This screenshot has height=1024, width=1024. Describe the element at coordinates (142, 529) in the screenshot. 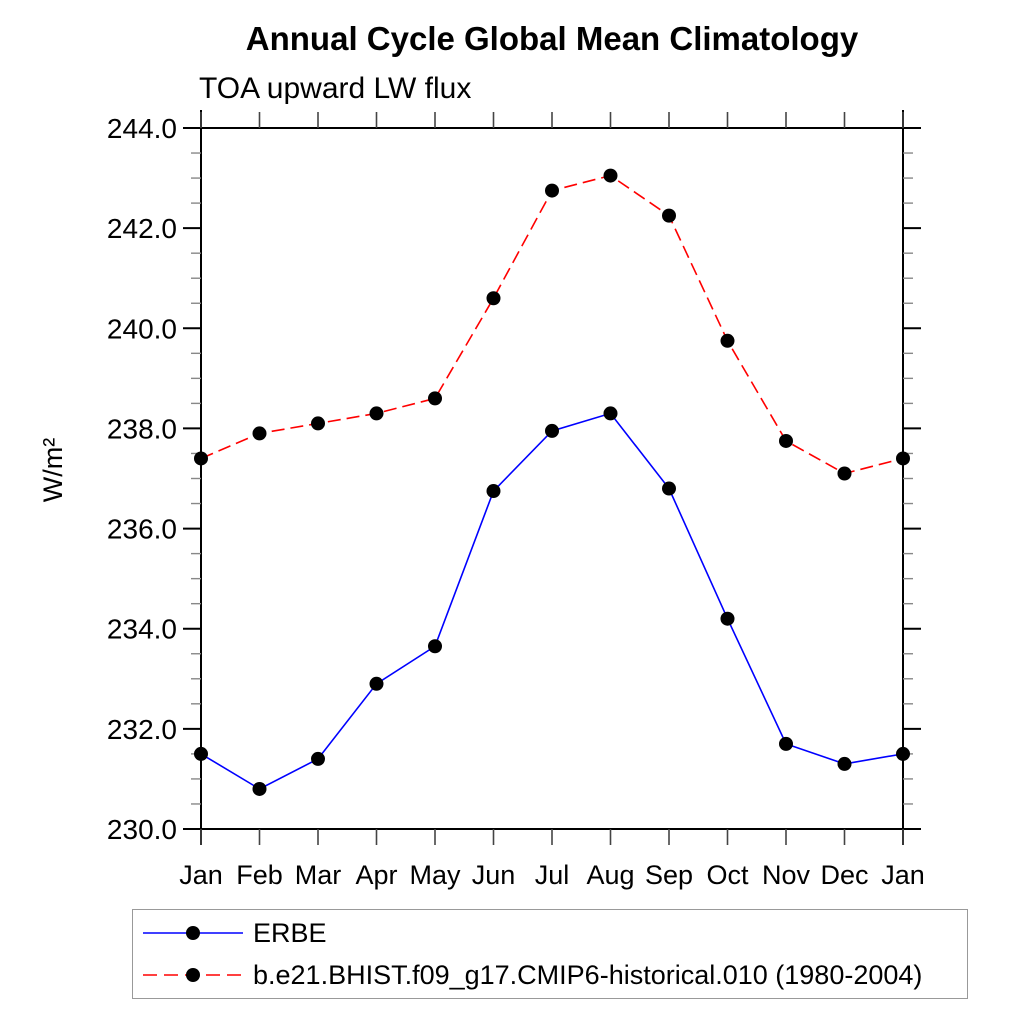

I see `svg-text: 236.0` at that location.